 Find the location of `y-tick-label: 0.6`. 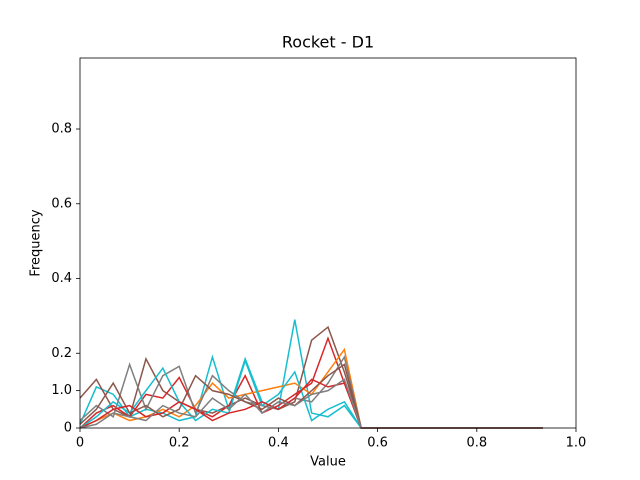

y-tick-label: 0.6 is located at coordinates (61, 203).